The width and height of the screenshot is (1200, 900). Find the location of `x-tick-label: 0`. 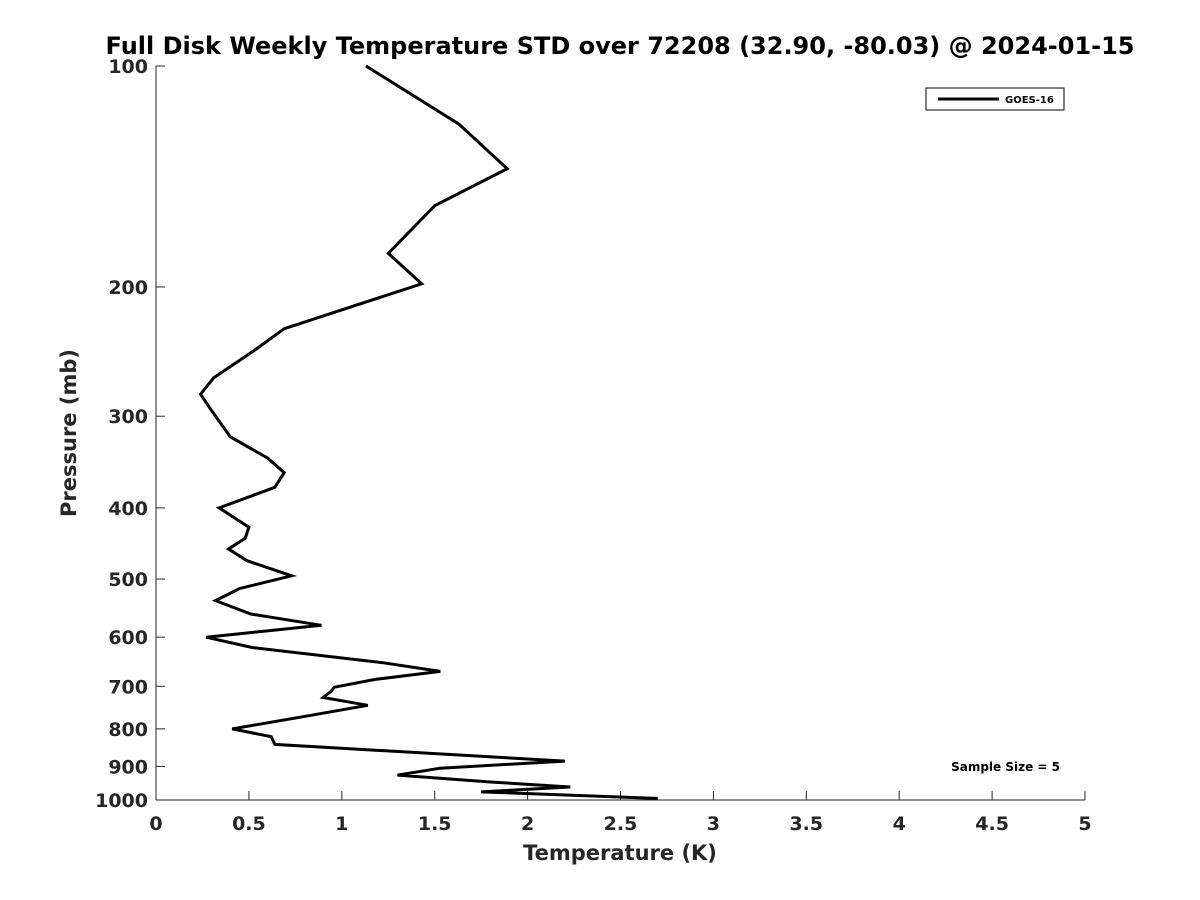

x-tick-label: 0 is located at coordinates (155, 824).